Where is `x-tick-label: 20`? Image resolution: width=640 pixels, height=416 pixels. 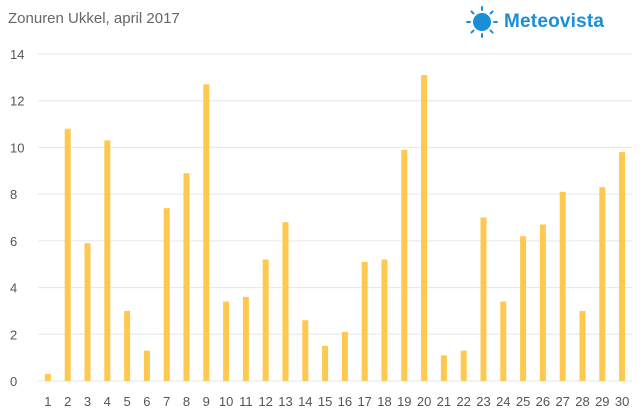 x-tick-label: 20 is located at coordinates (424, 401).